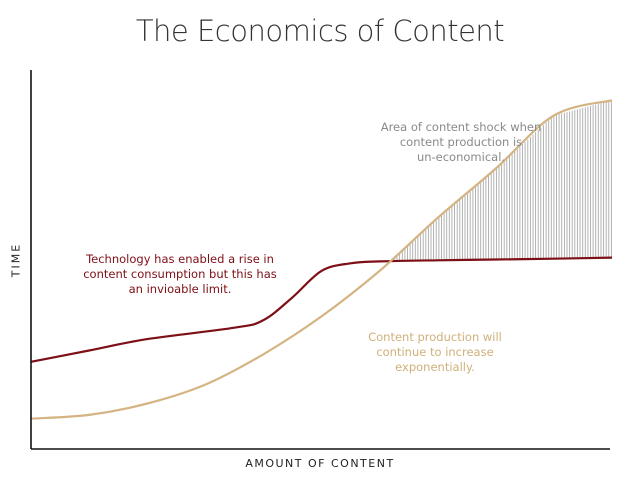 The image size is (640, 480). Describe the element at coordinates (16, 260) in the screenshot. I see `y-axis-label: TIME` at that location.